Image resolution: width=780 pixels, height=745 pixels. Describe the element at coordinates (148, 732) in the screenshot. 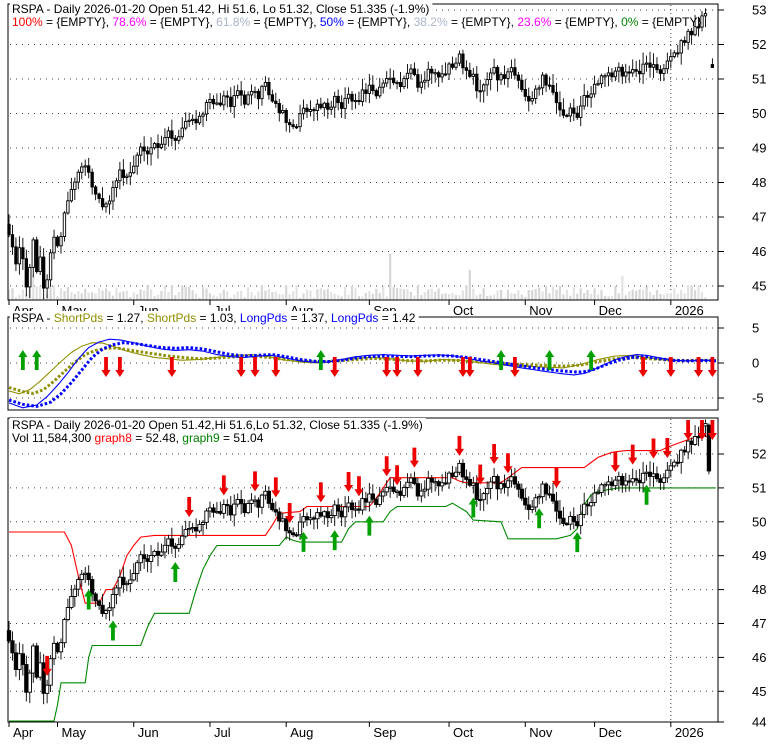

I see `month-label: Jun` at that location.